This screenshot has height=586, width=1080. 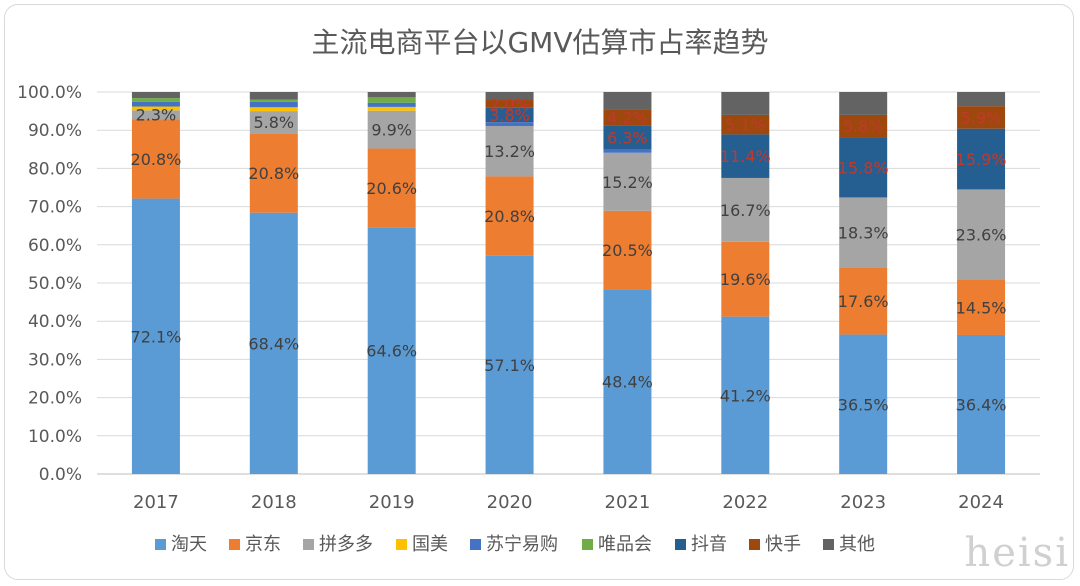 I want to click on data-label: 5.1%, so click(x=745, y=125).